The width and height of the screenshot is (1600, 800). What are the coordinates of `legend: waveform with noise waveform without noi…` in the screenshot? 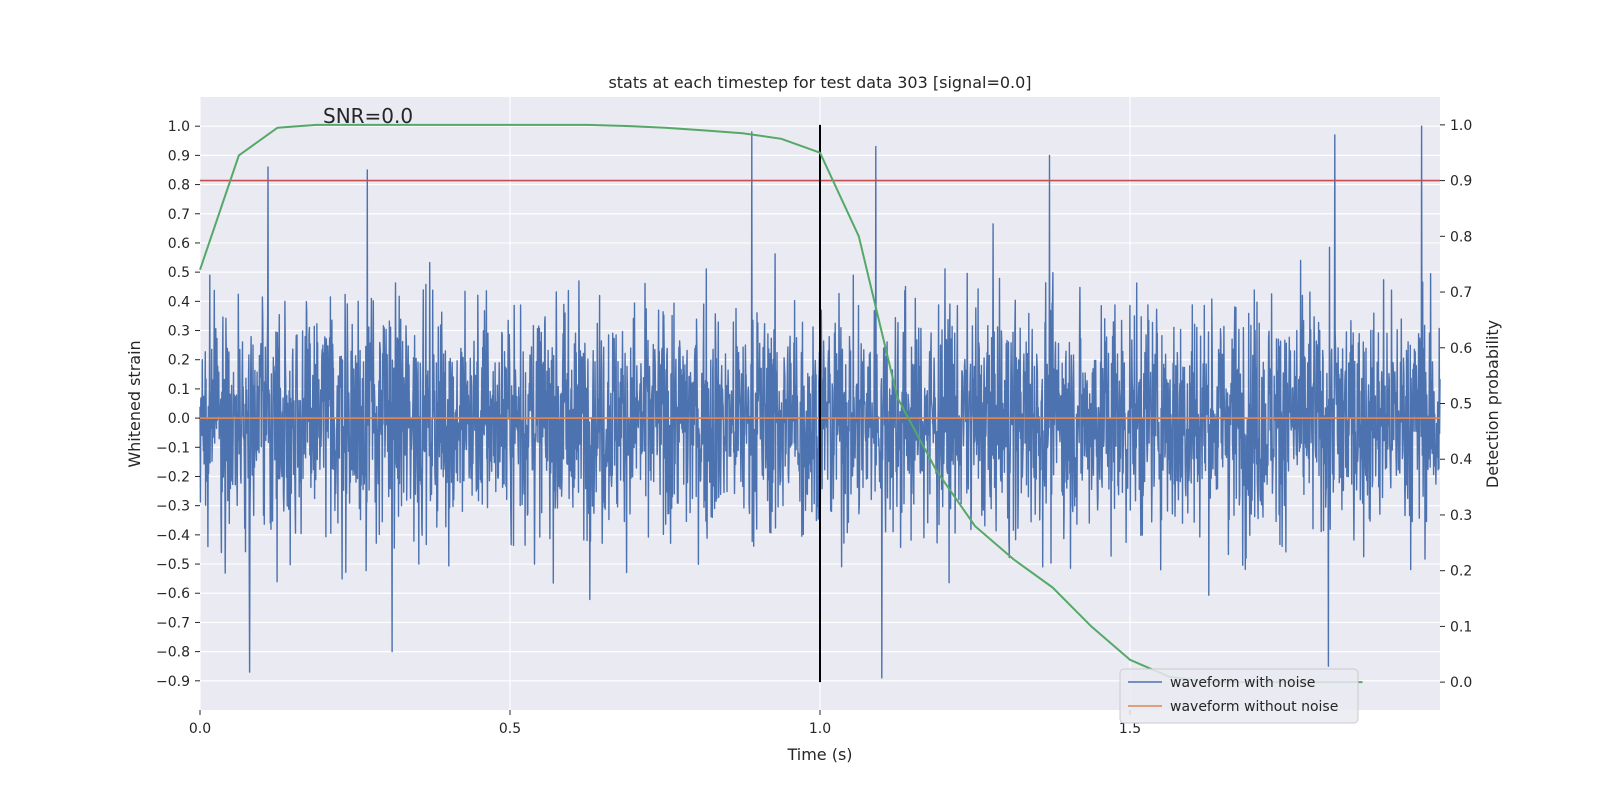 It's located at (1239, 696).